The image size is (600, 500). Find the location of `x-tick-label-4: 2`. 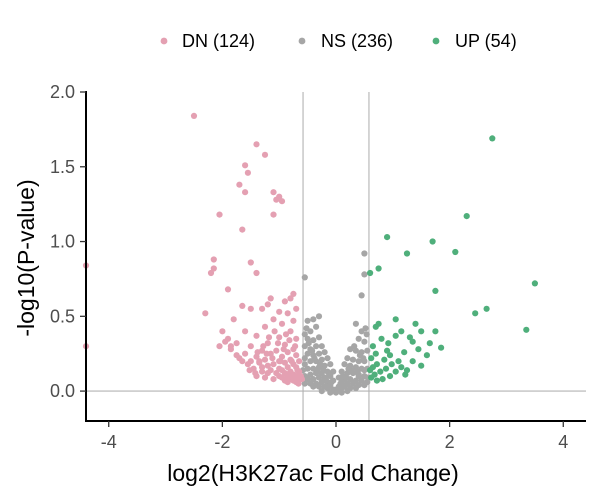

x-tick-label-4: 2 is located at coordinates (450, 442).